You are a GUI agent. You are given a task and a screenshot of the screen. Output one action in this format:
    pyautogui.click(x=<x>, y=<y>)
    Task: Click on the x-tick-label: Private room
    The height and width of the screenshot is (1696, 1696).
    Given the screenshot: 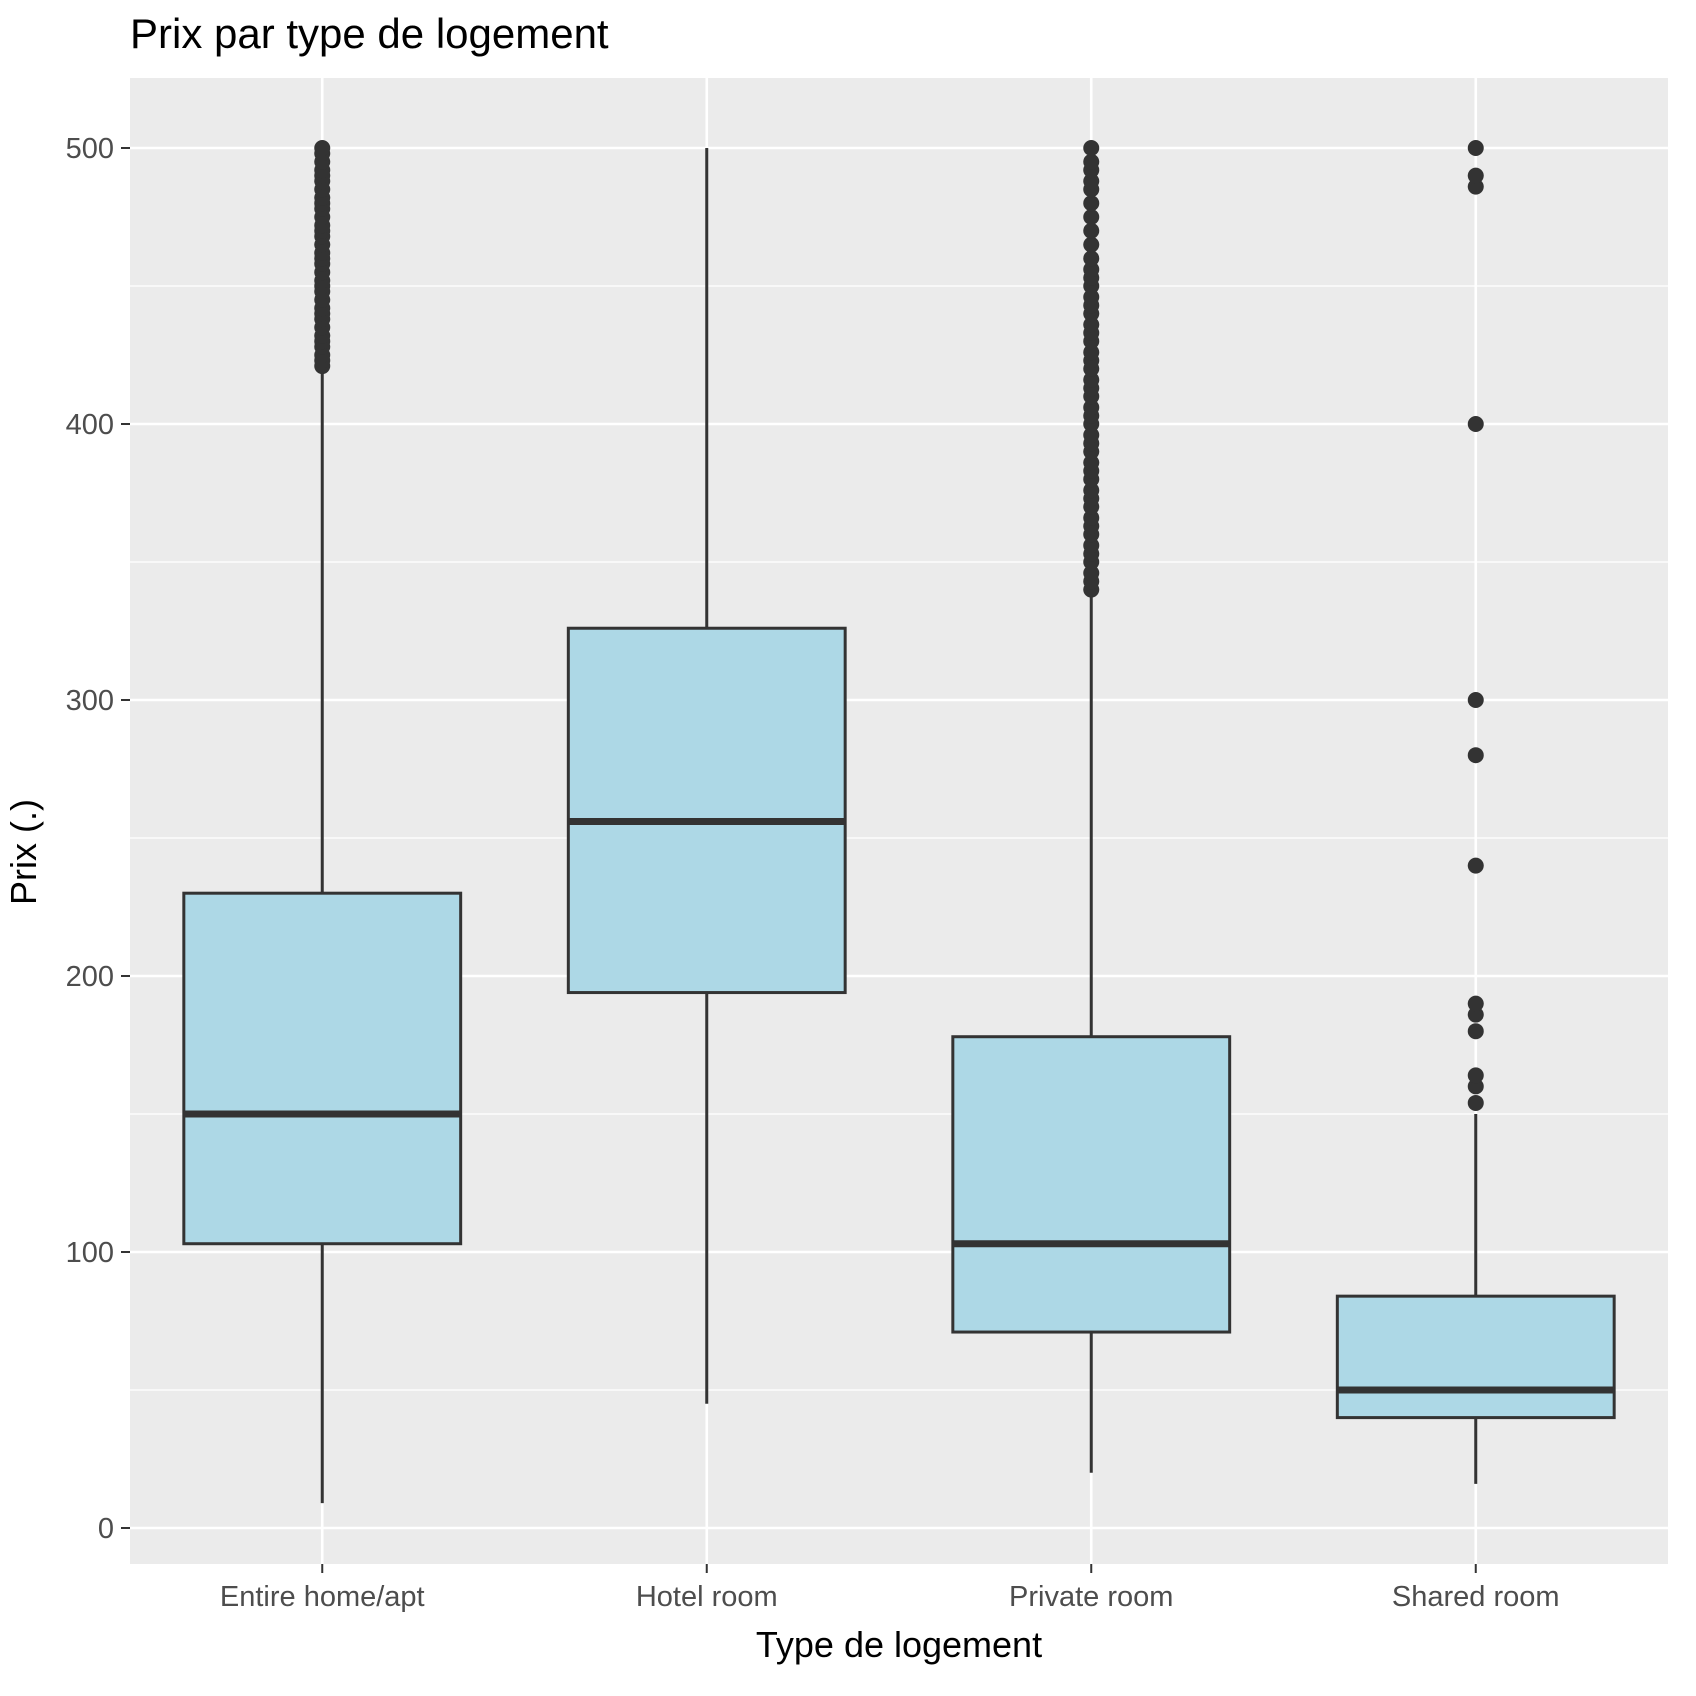 What is the action you would take?
    pyautogui.click(x=1091, y=1597)
    